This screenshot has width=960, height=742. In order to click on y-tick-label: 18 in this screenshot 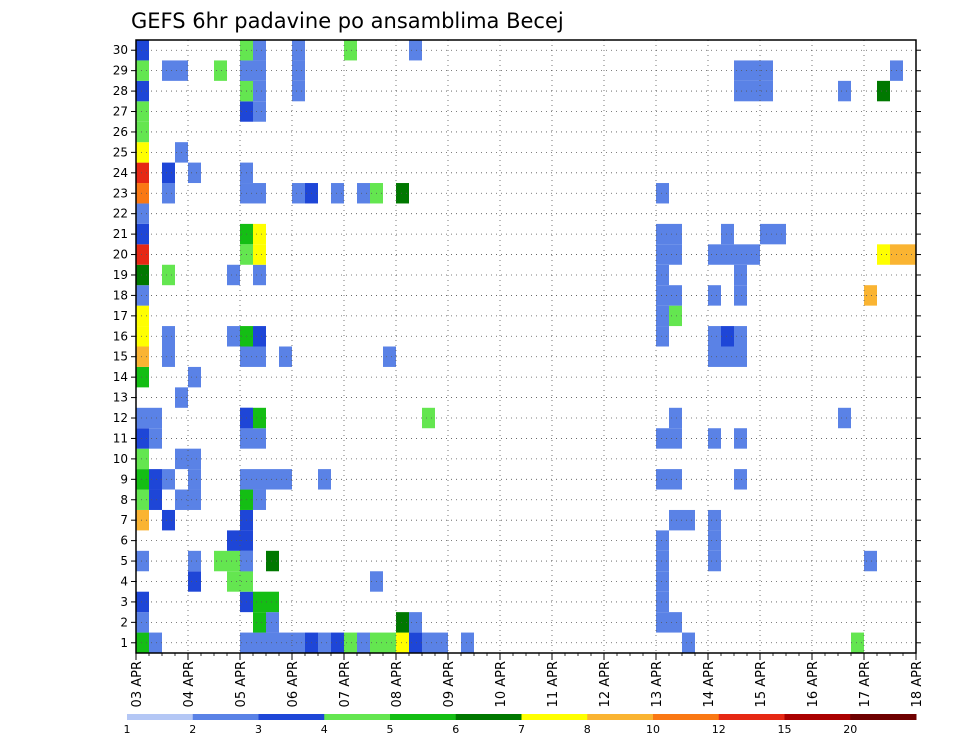, I will do `click(120, 295)`.